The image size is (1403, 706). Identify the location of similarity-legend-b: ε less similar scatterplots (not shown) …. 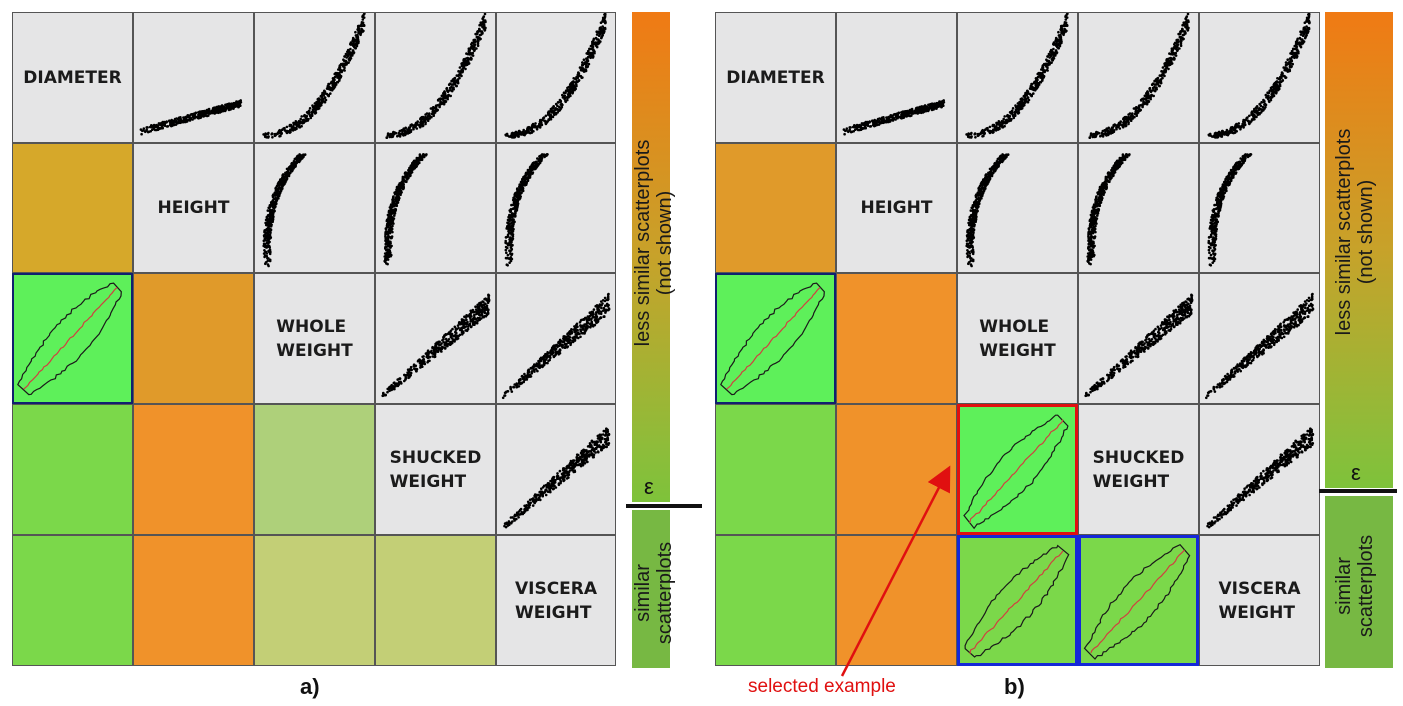
(1361, 342).